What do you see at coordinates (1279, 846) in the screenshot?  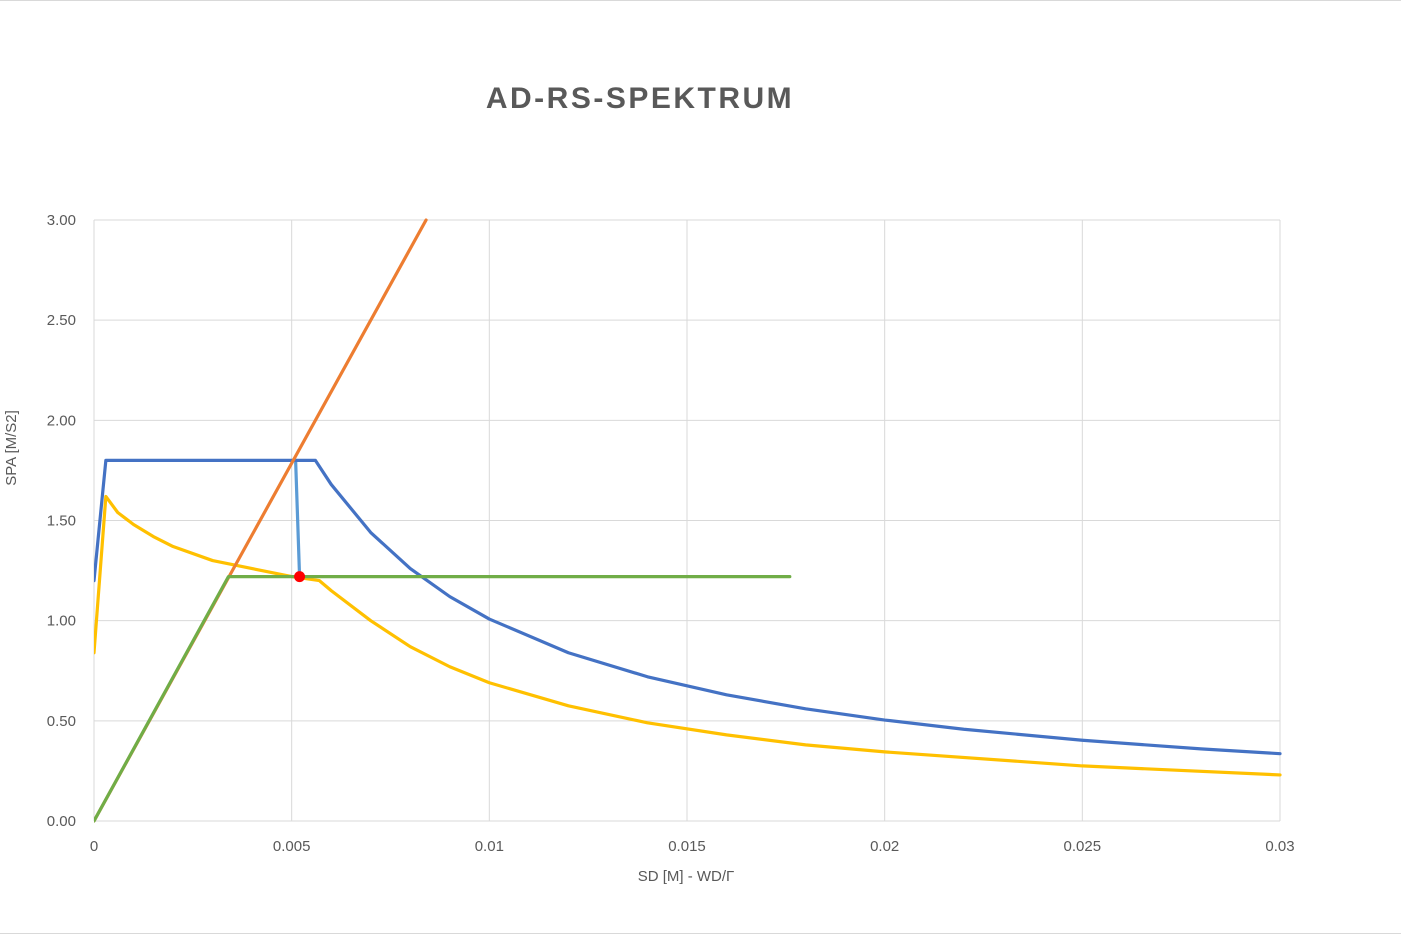 I see `x-tick-label: 0.03` at bounding box center [1279, 846].